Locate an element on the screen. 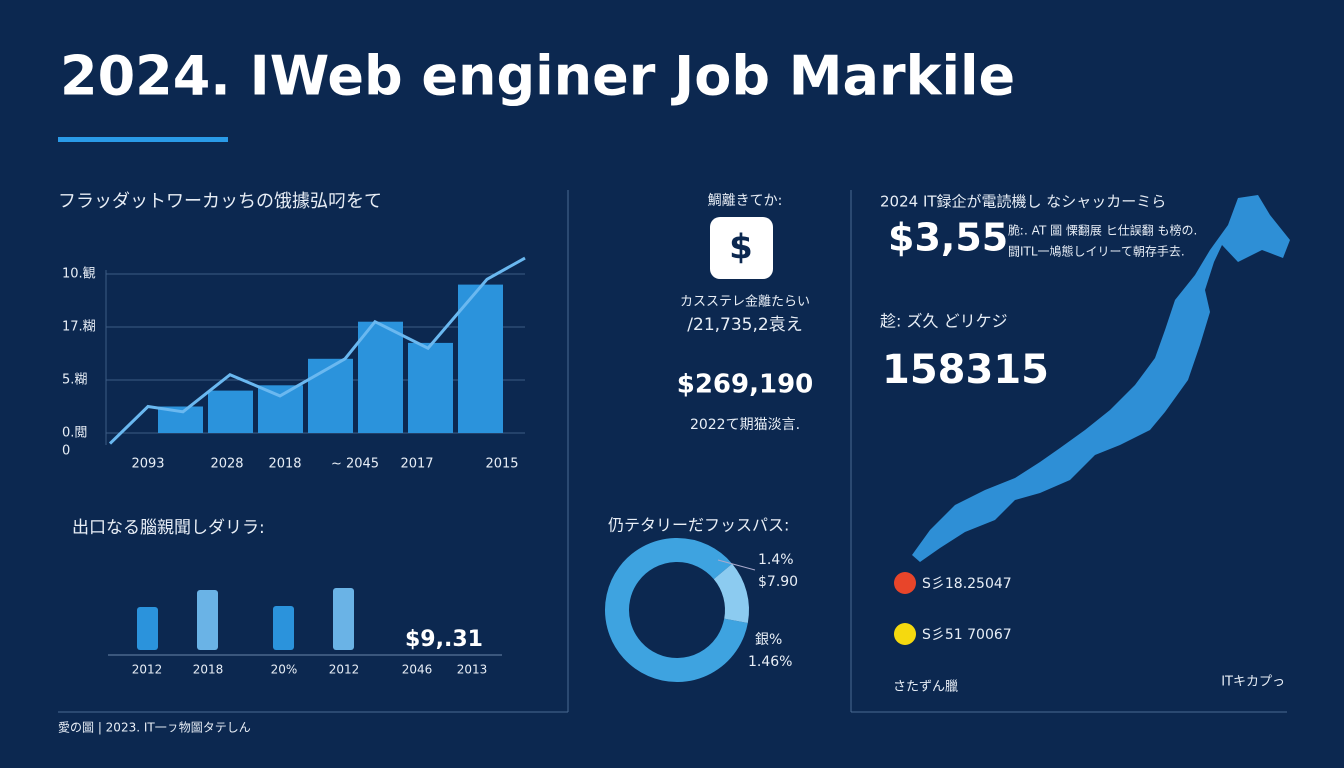 The width and height of the screenshot is (1344, 768). x-tick-label: 2017 is located at coordinates (416, 464).